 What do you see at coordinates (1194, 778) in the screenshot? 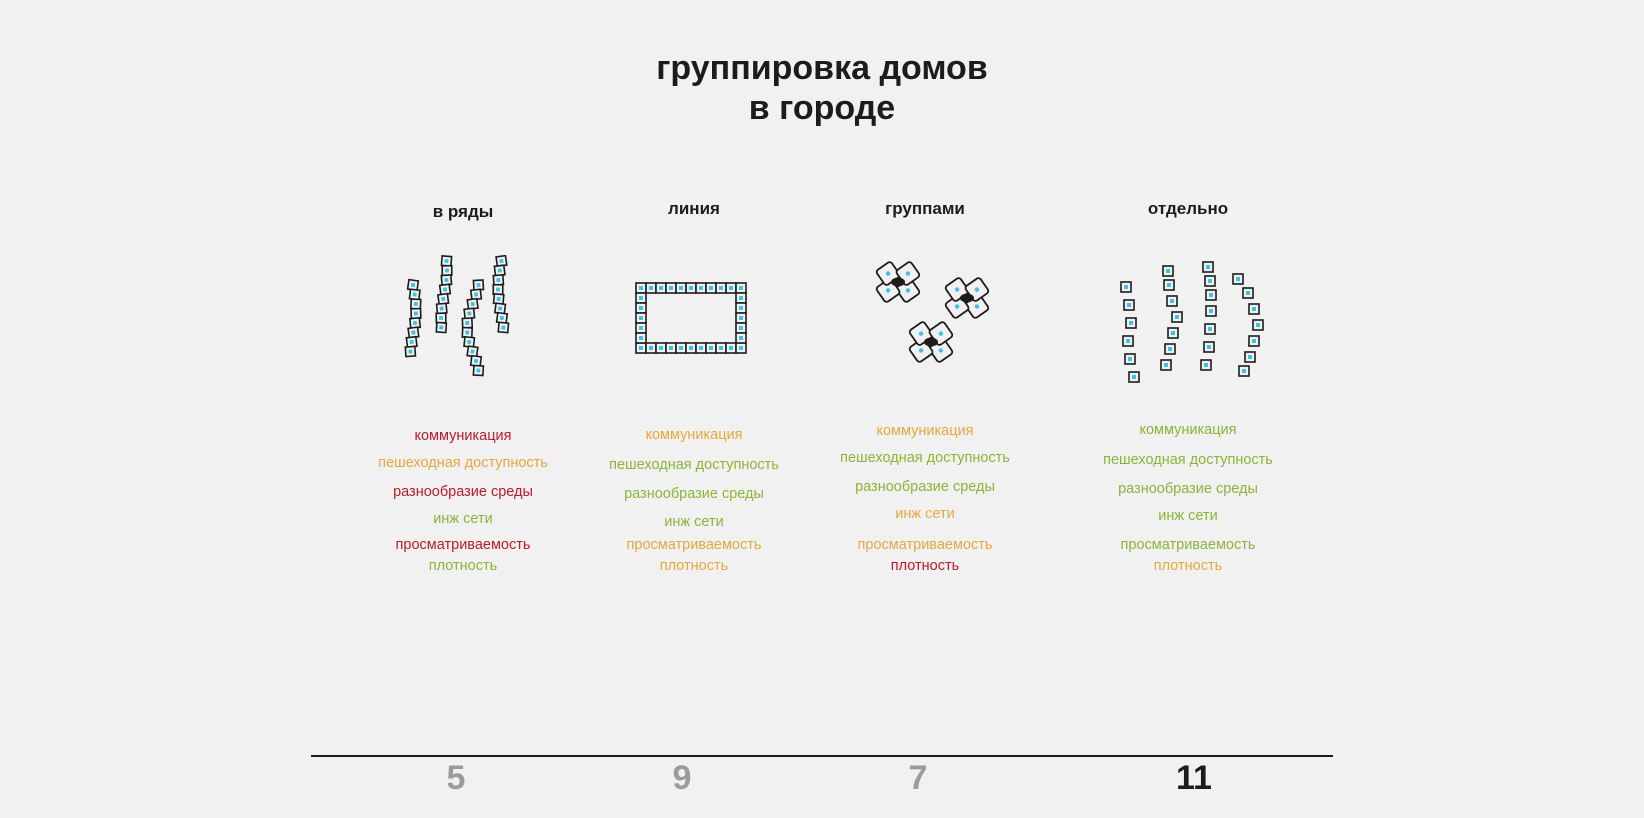
I see `score-separate: 11` at bounding box center [1194, 778].